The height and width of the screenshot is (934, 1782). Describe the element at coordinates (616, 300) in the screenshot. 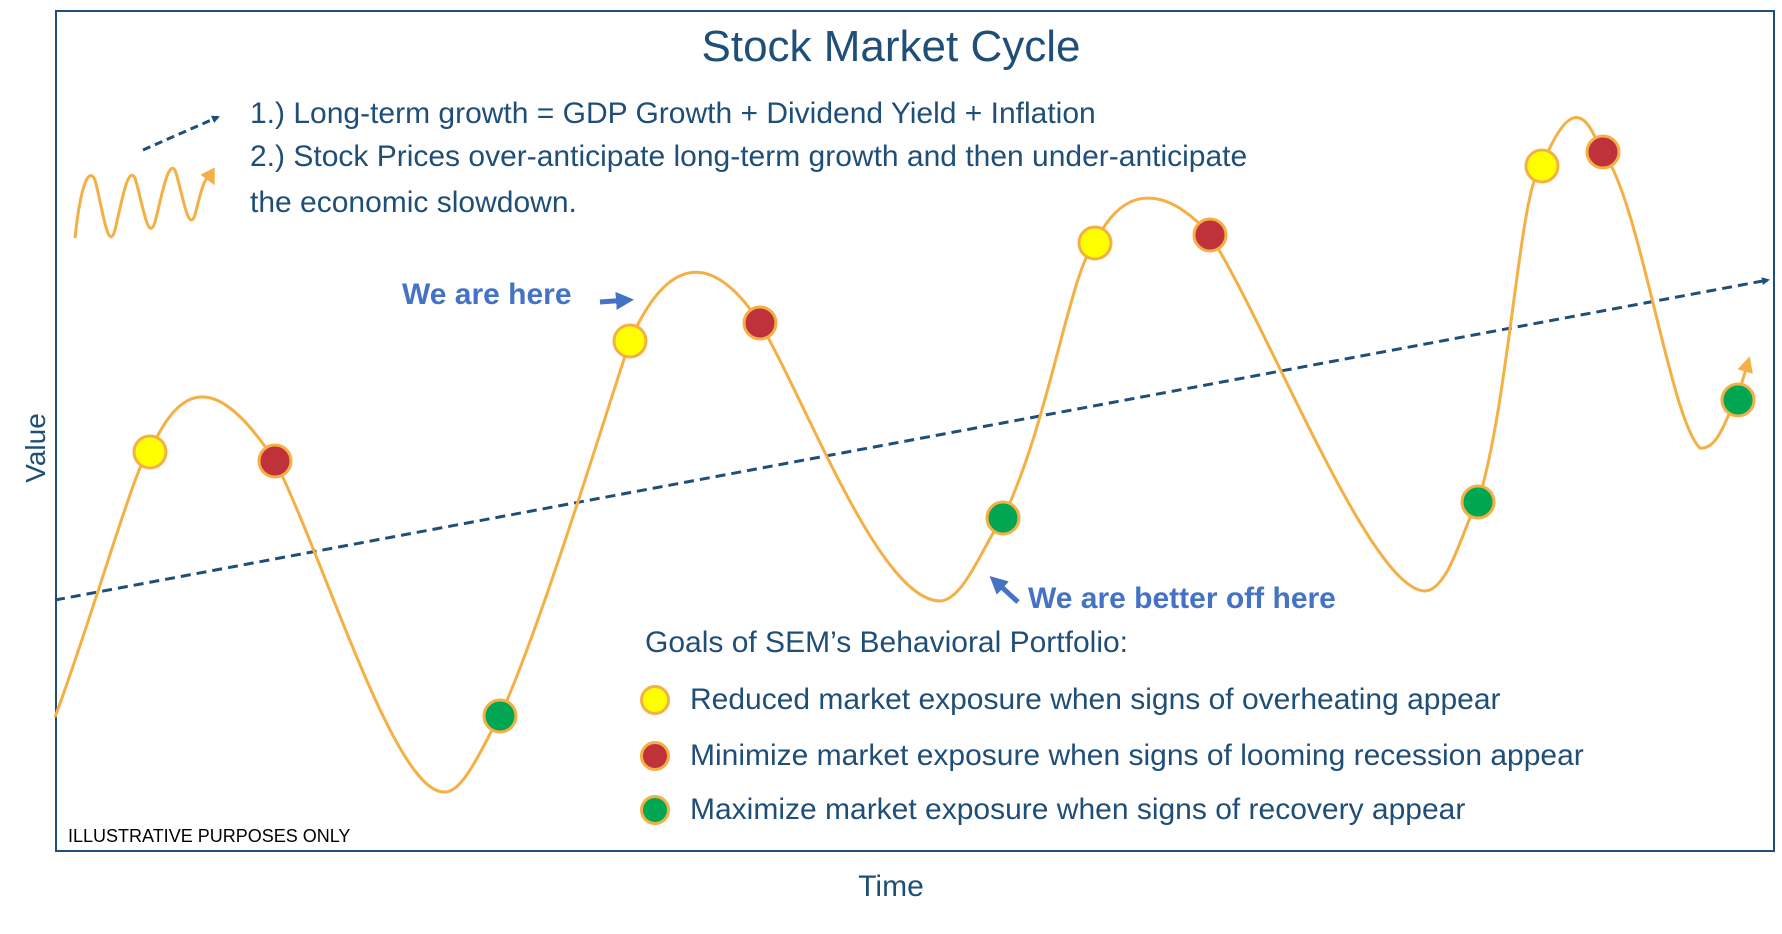

I see `we-are-here-arrow` at that location.